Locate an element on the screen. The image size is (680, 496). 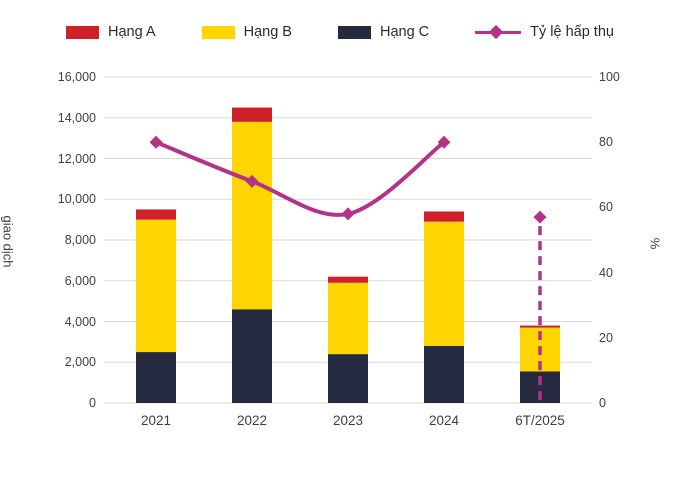
bar-2021-hạng-a is located at coordinates (156, 214).